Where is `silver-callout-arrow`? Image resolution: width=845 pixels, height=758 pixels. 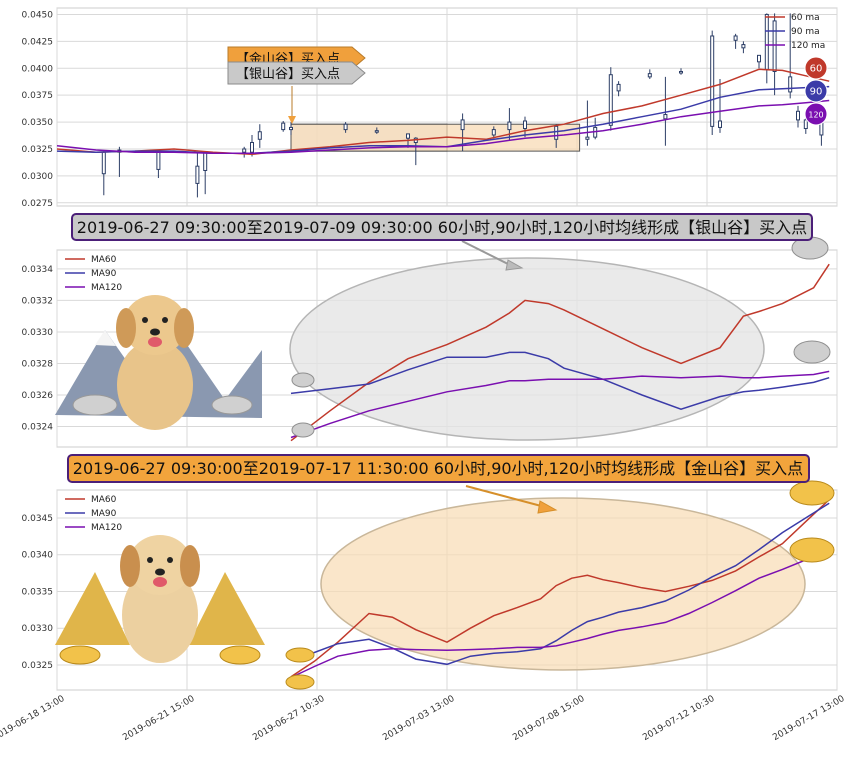
silver-callout-arrow is located at coordinates (296, 73).